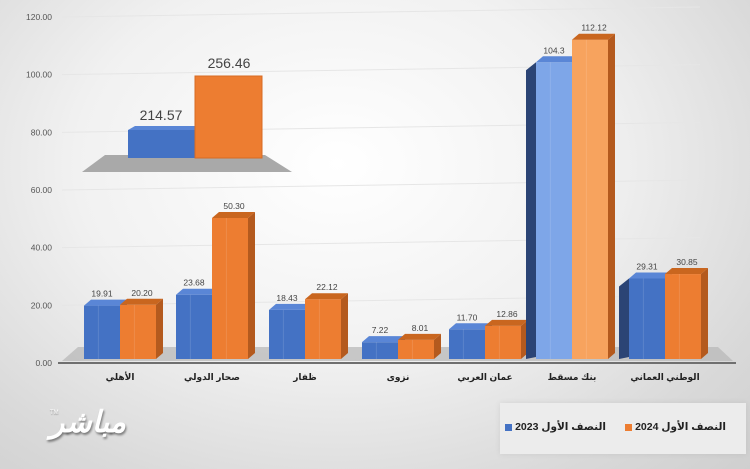 This screenshot has width=750, height=469. Describe the element at coordinates (623, 428) in the screenshot. I see `legend: النصف الأول 2024 النصف الأول 2023` at that location.